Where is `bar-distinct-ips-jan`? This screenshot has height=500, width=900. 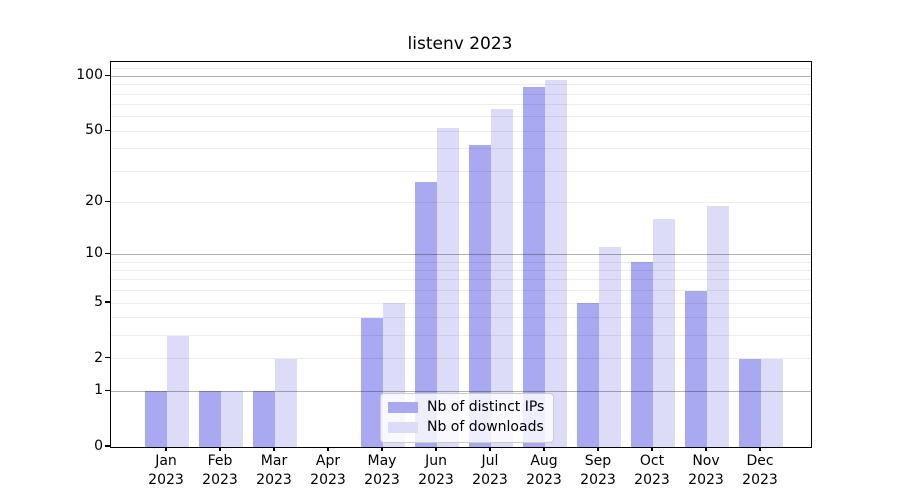 bar-distinct-ips-jan is located at coordinates (156, 419).